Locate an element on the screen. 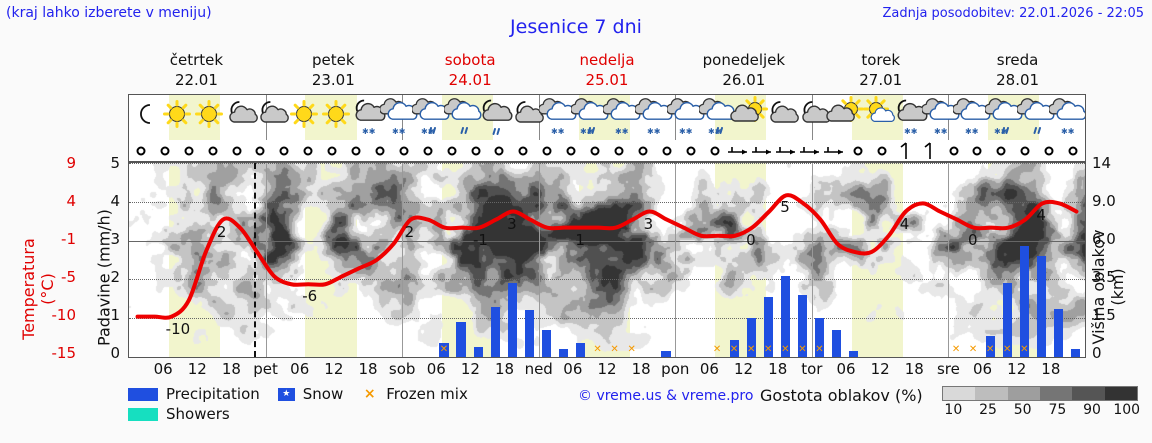 The image size is (1152, 443). precipitation-tick-2: 3 is located at coordinates (115, 239).